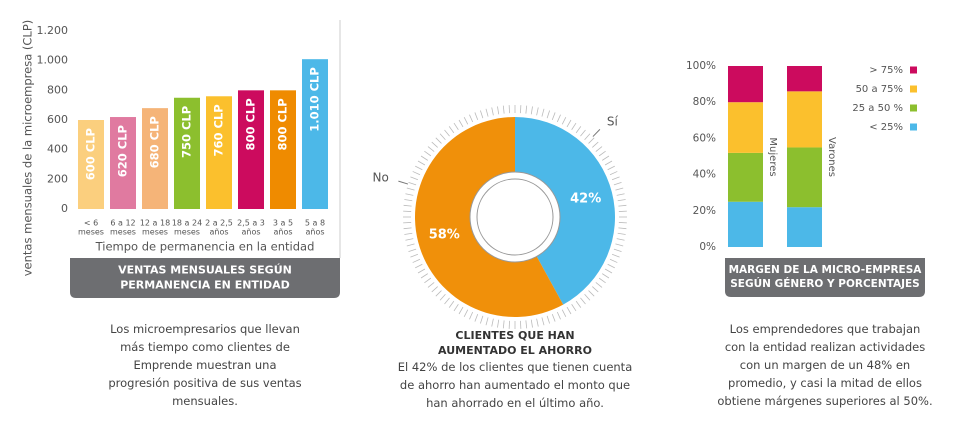  Describe the element at coordinates (187, 132) in the screenshot. I see `value-label: 750 CLP` at that location.